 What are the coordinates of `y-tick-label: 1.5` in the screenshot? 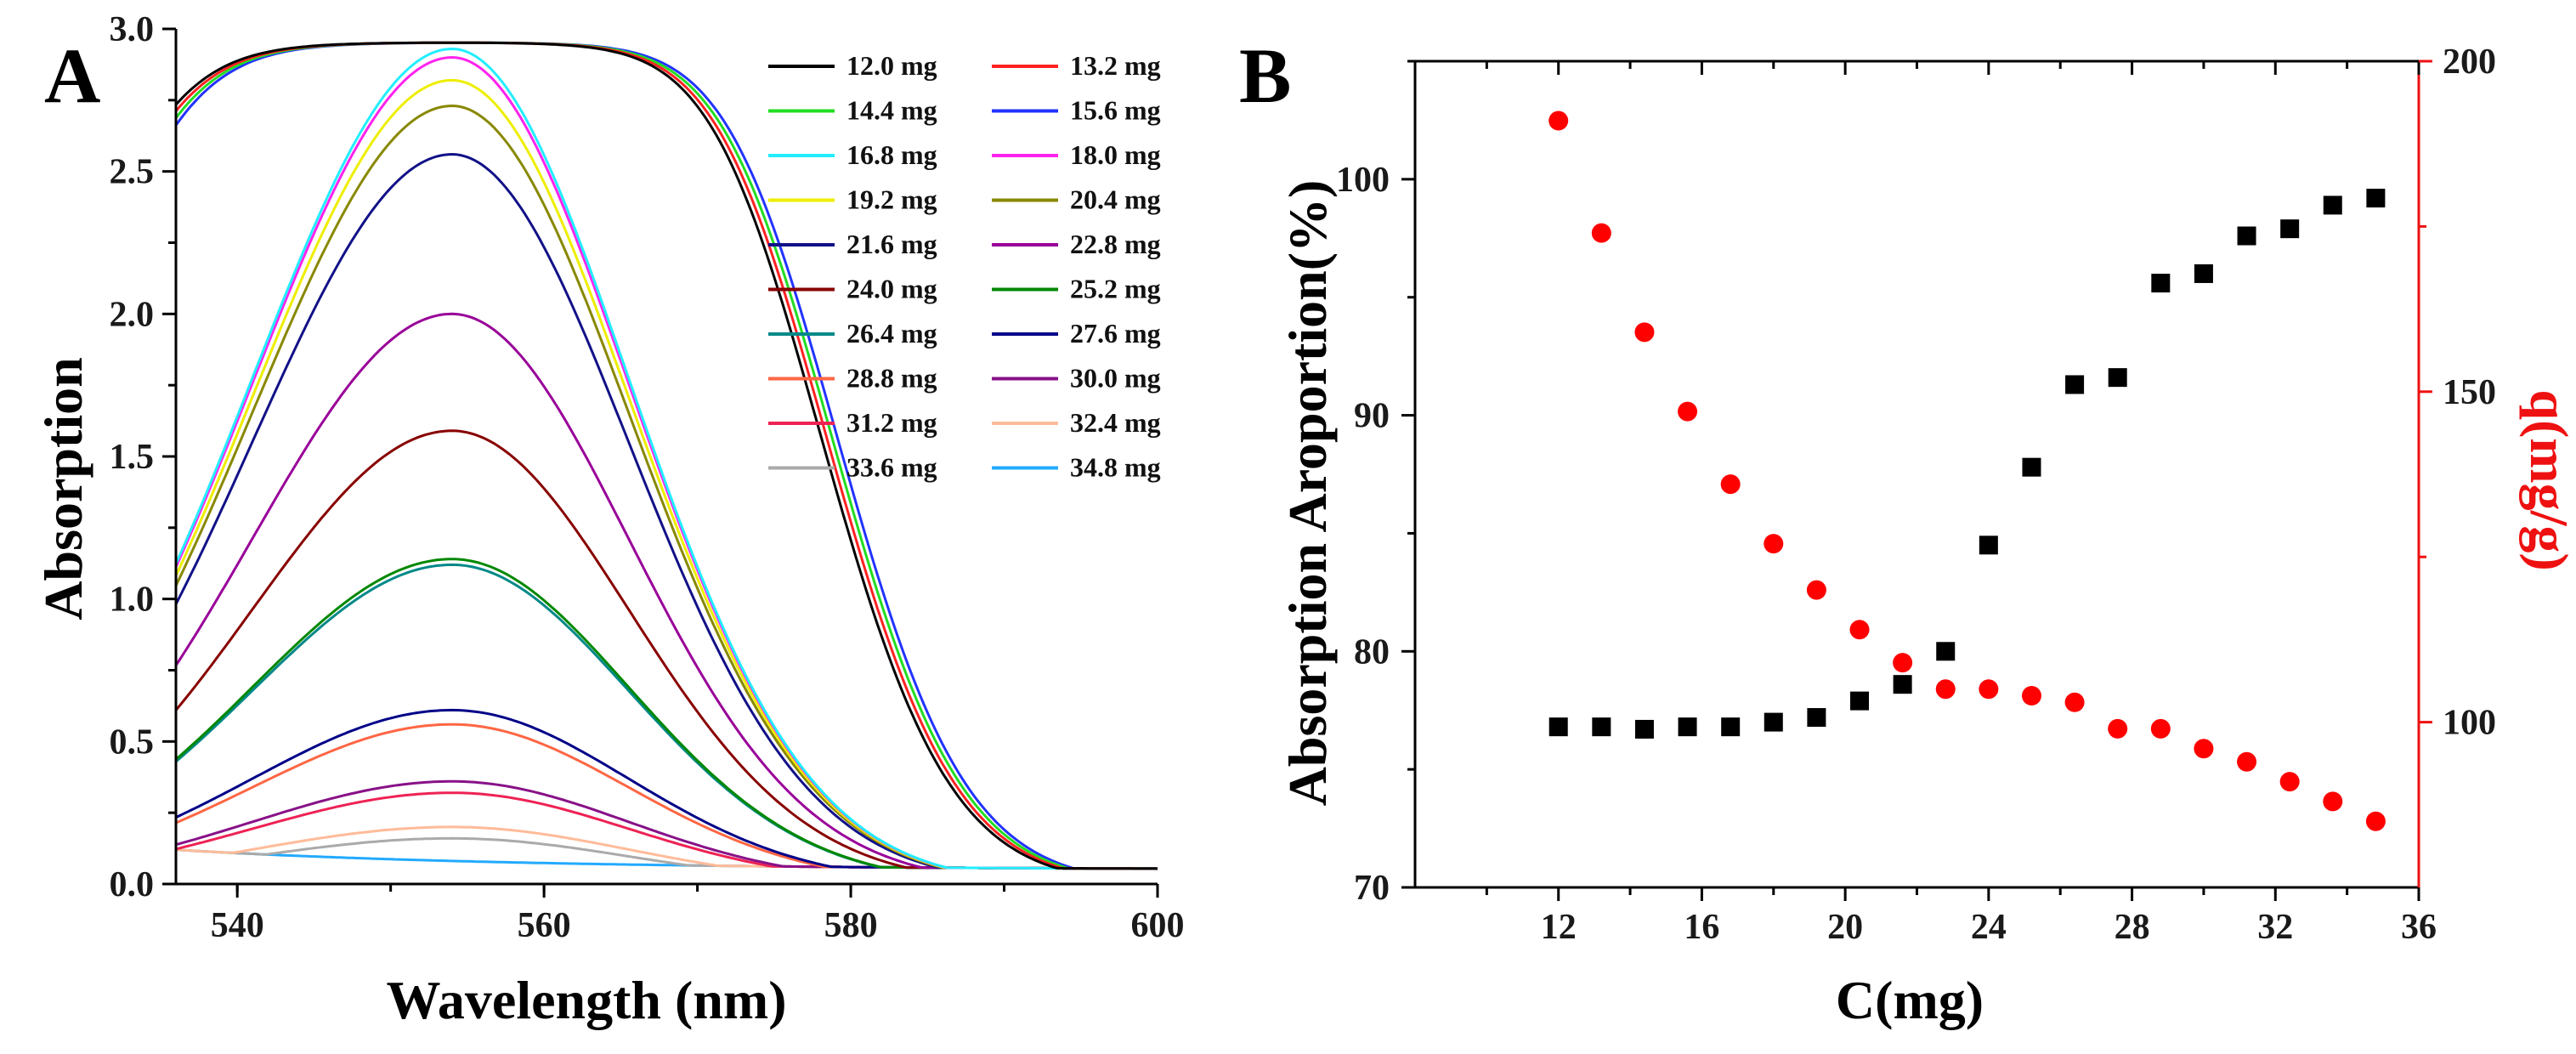 It's located at (132, 457).